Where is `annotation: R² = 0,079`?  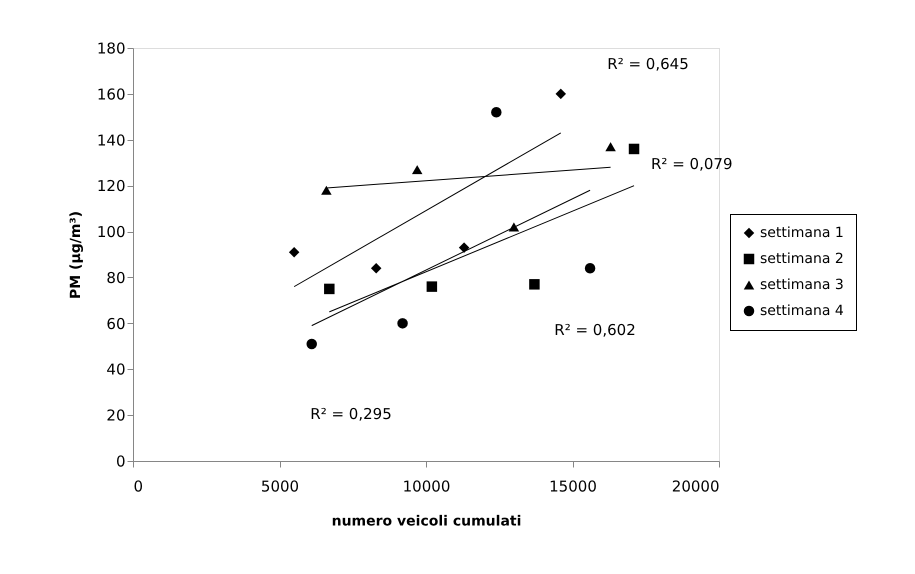 annotation: R² = 0,079 is located at coordinates (691, 164).